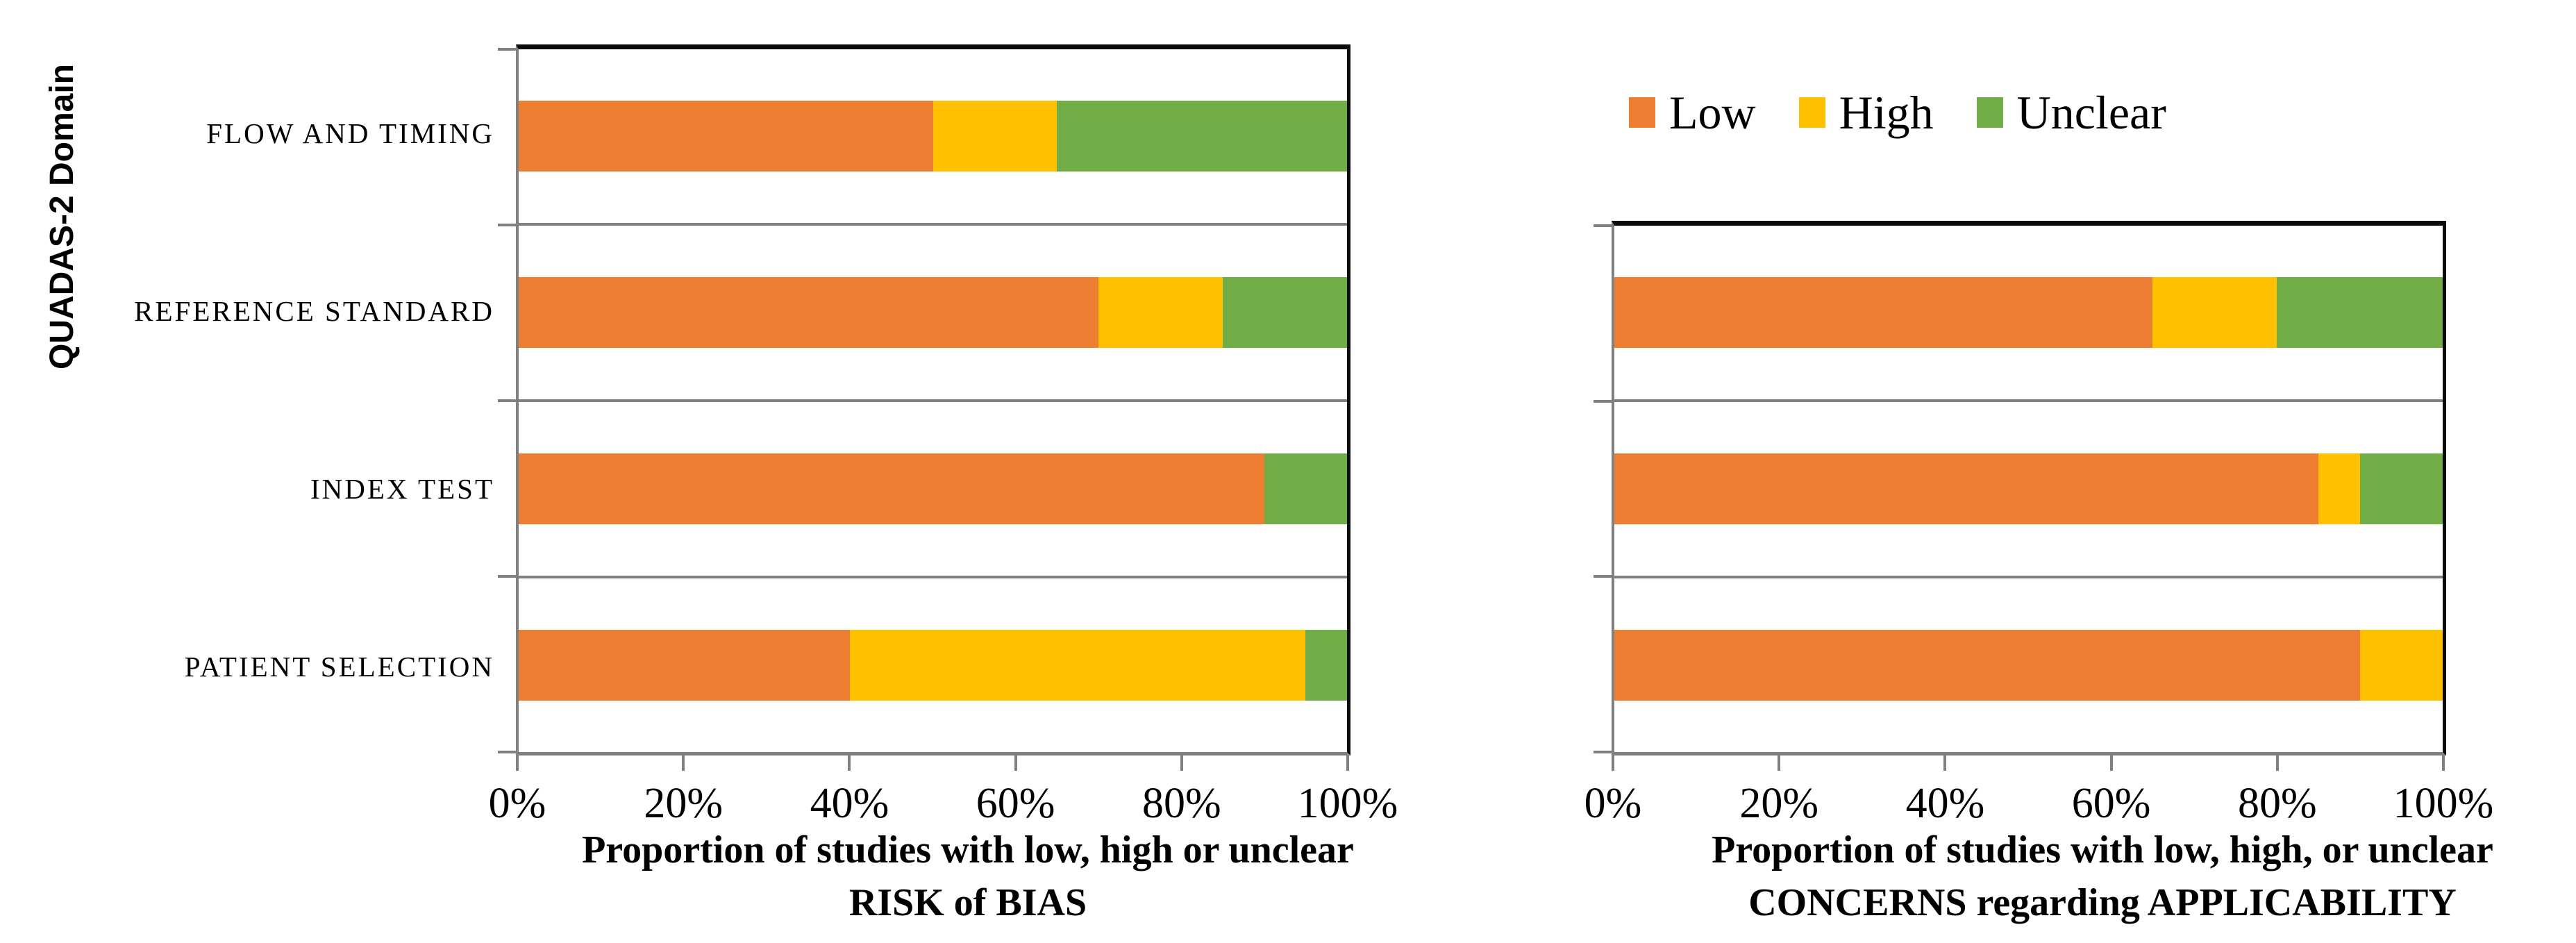 The width and height of the screenshot is (2576, 943). What do you see at coordinates (1642, 112) in the screenshot?
I see `legend-swatch-low` at bounding box center [1642, 112].